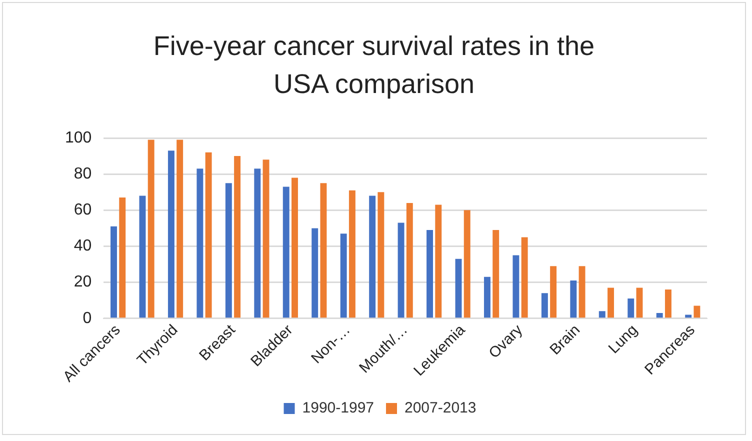 The width and height of the screenshot is (752, 441). I want to click on legend-label: 2007-2013, so click(440, 408).